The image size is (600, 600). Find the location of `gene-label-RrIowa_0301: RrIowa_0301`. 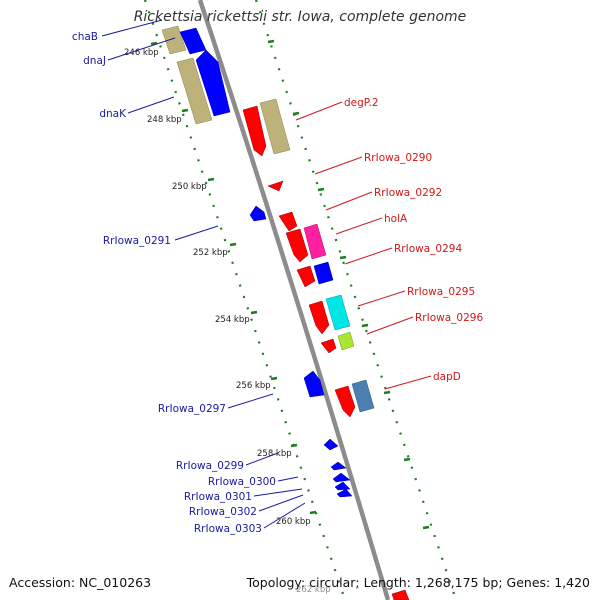

gene-label-RrIowa_0301: RrIowa_0301 is located at coordinates (218, 497).